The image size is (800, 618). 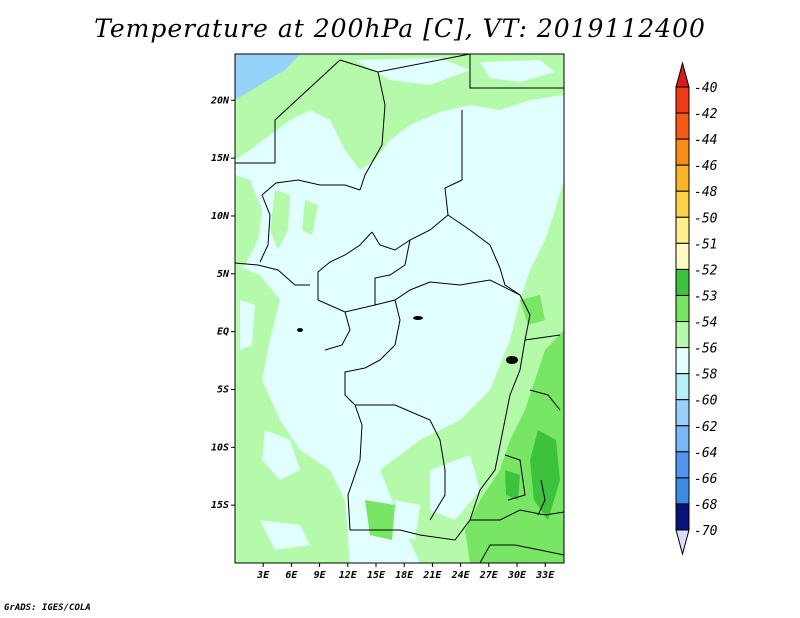 I want to click on lat-tick-label: 10N, so click(x=220, y=216).